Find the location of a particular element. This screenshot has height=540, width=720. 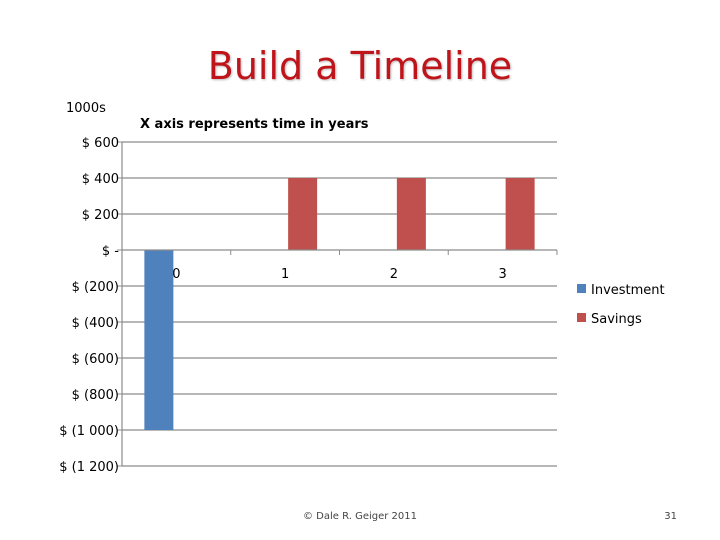

x-tick-label: 3 is located at coordinates (502, 274).